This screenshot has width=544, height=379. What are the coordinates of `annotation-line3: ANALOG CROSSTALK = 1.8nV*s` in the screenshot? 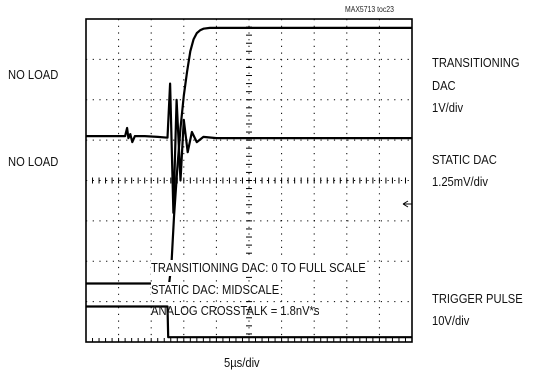 It's located at (235, 310).